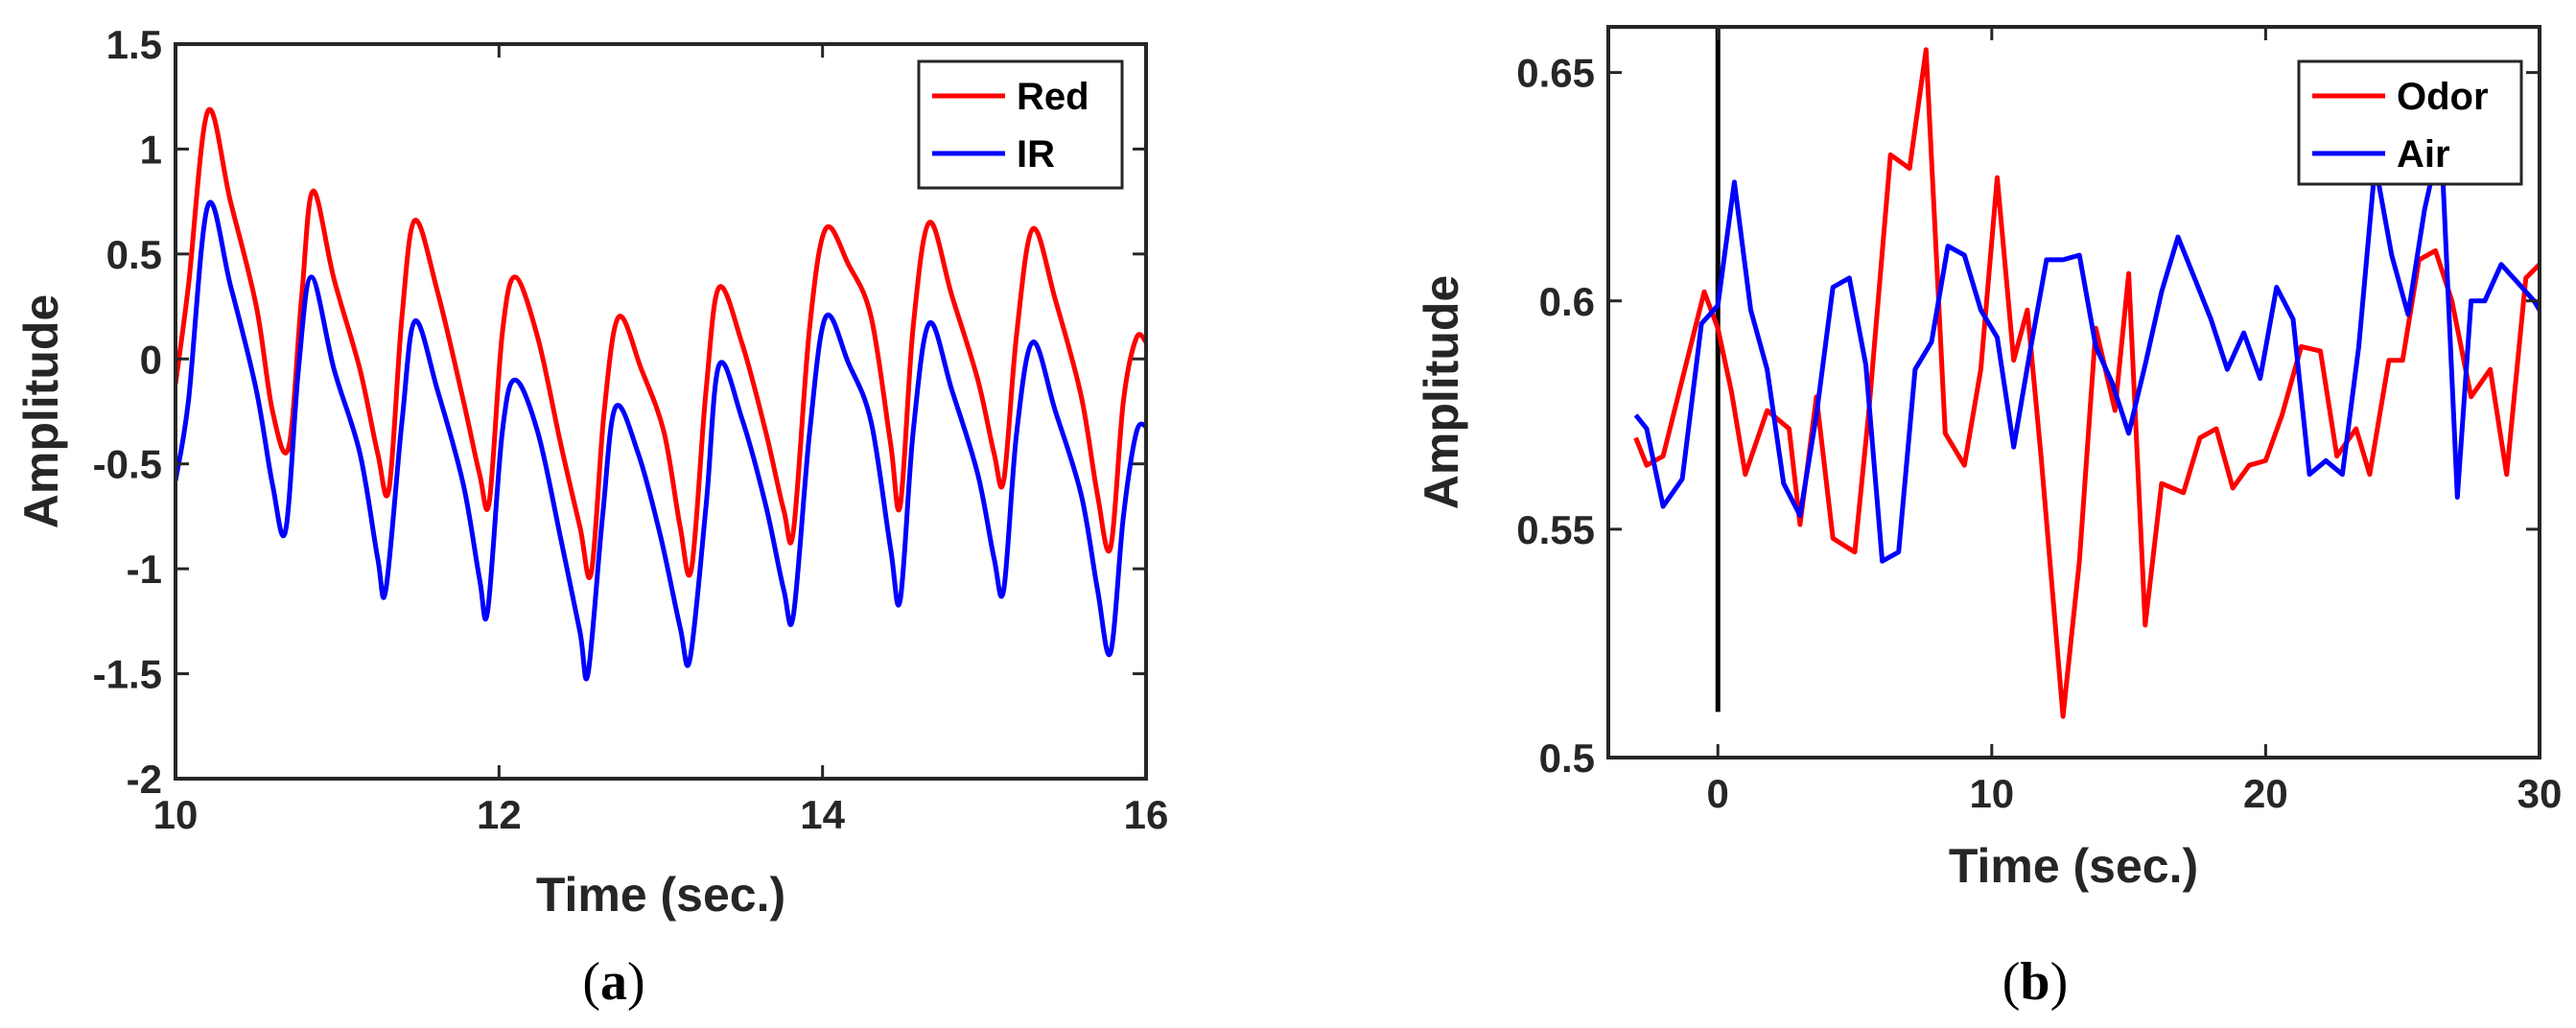 The image size is (2576, 1028). Describe the element at coordinates (1718, 794) in the screenshot. I see `x-tick-label-b-0: 0` at that location.